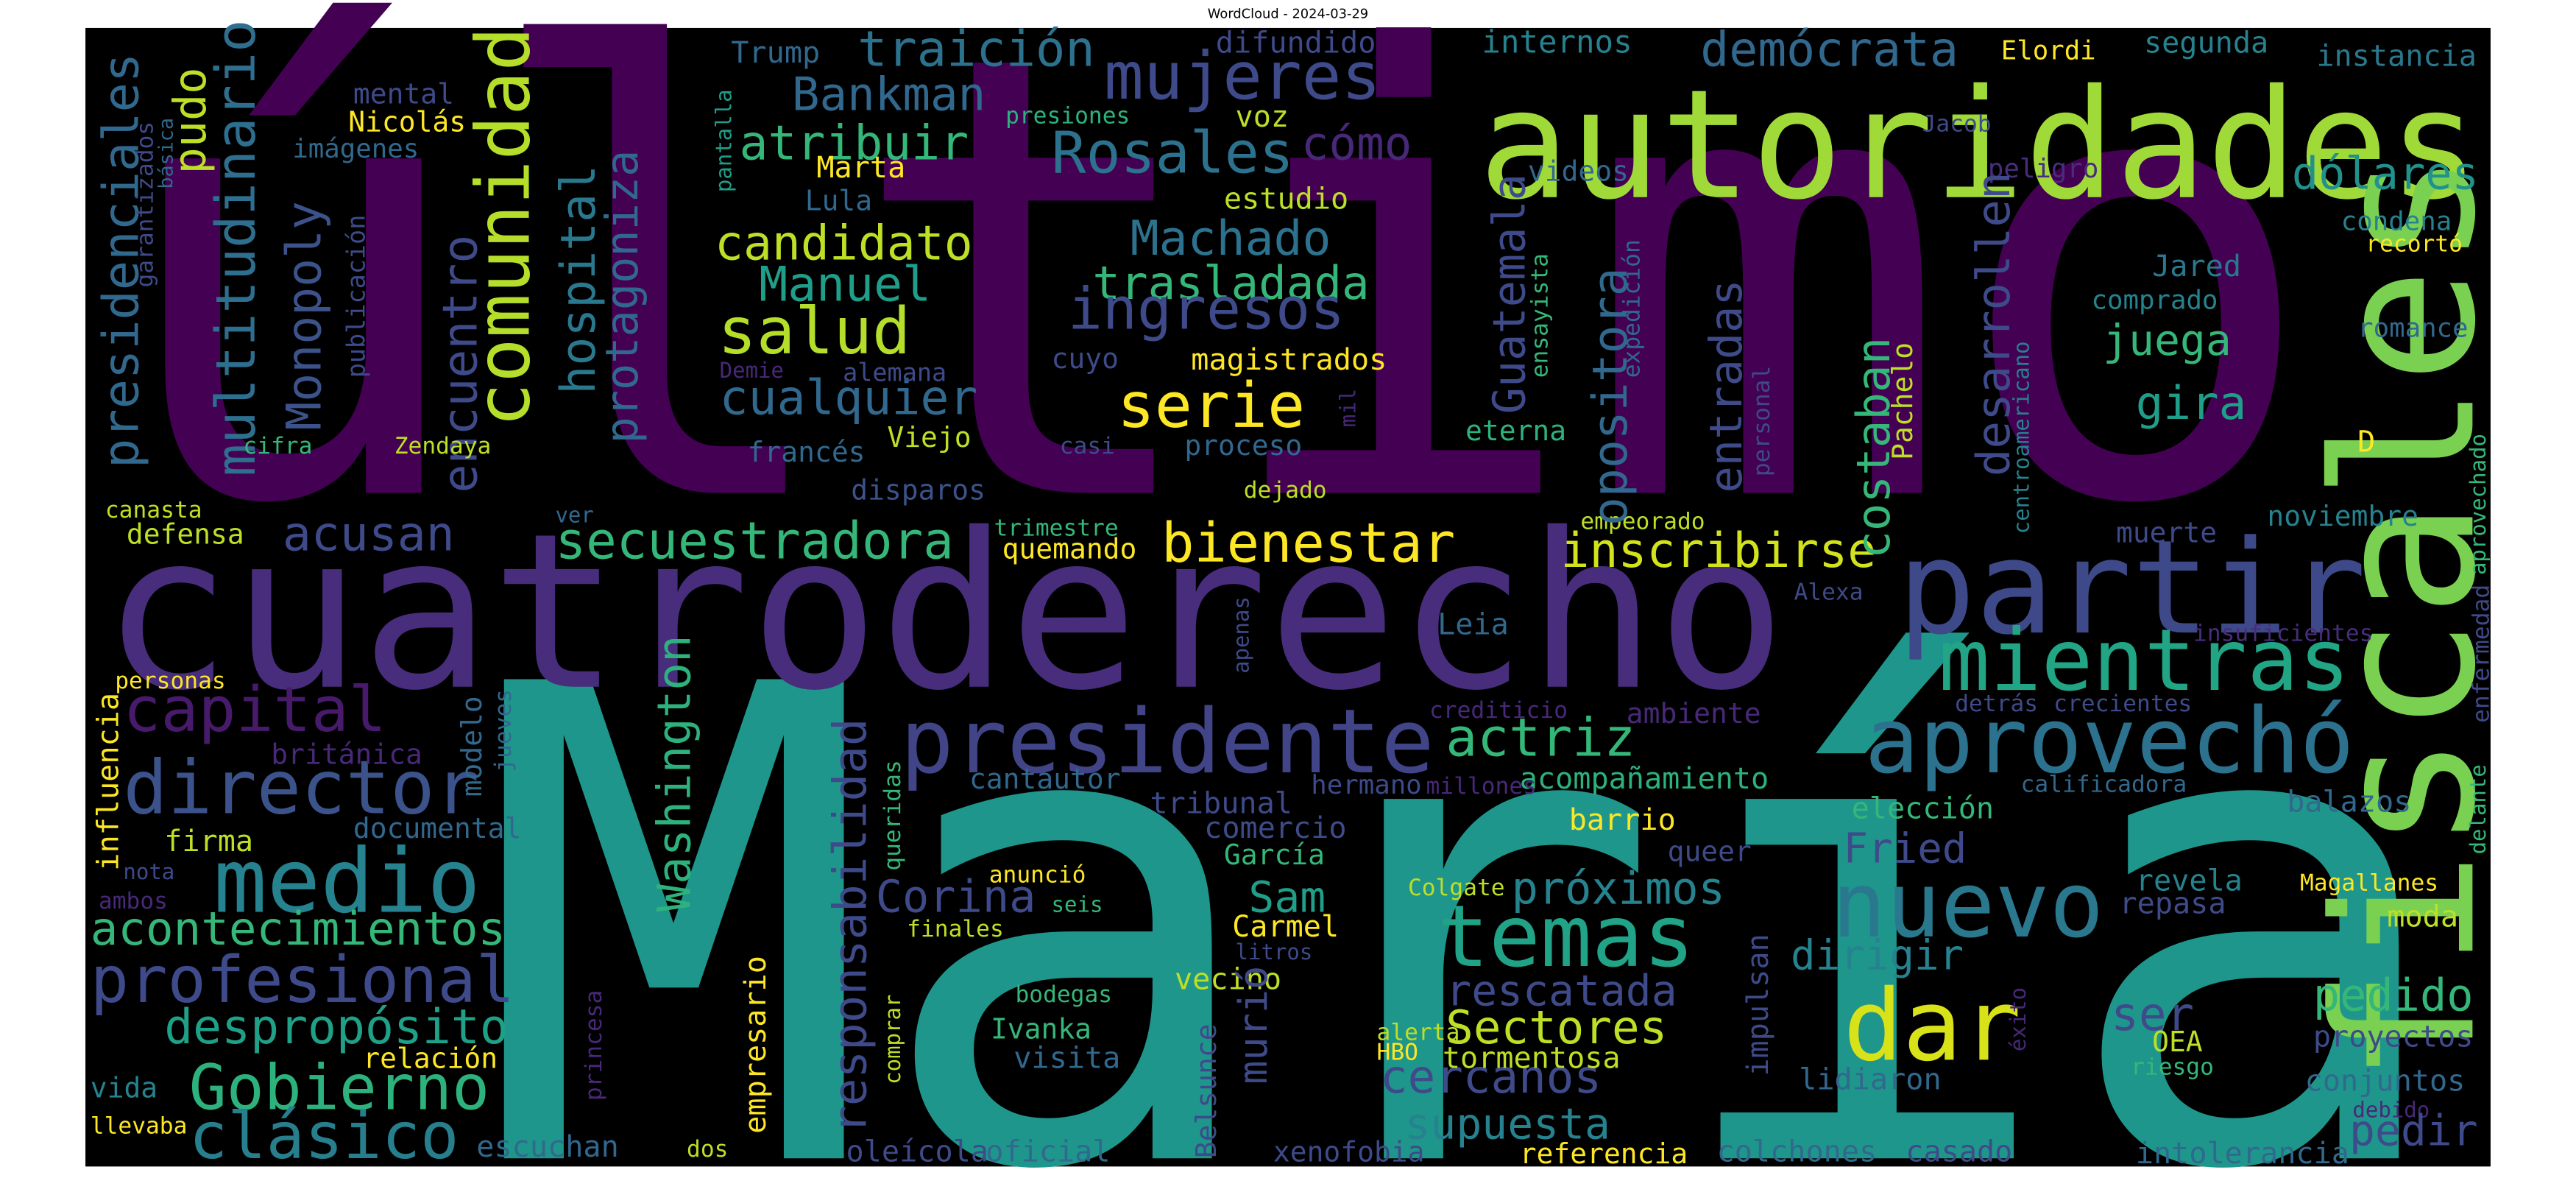 The image size is (2576, 1178). Describe the element at coordinates (1167, 742) in the screenshot. I see `word: presidente` at that location.